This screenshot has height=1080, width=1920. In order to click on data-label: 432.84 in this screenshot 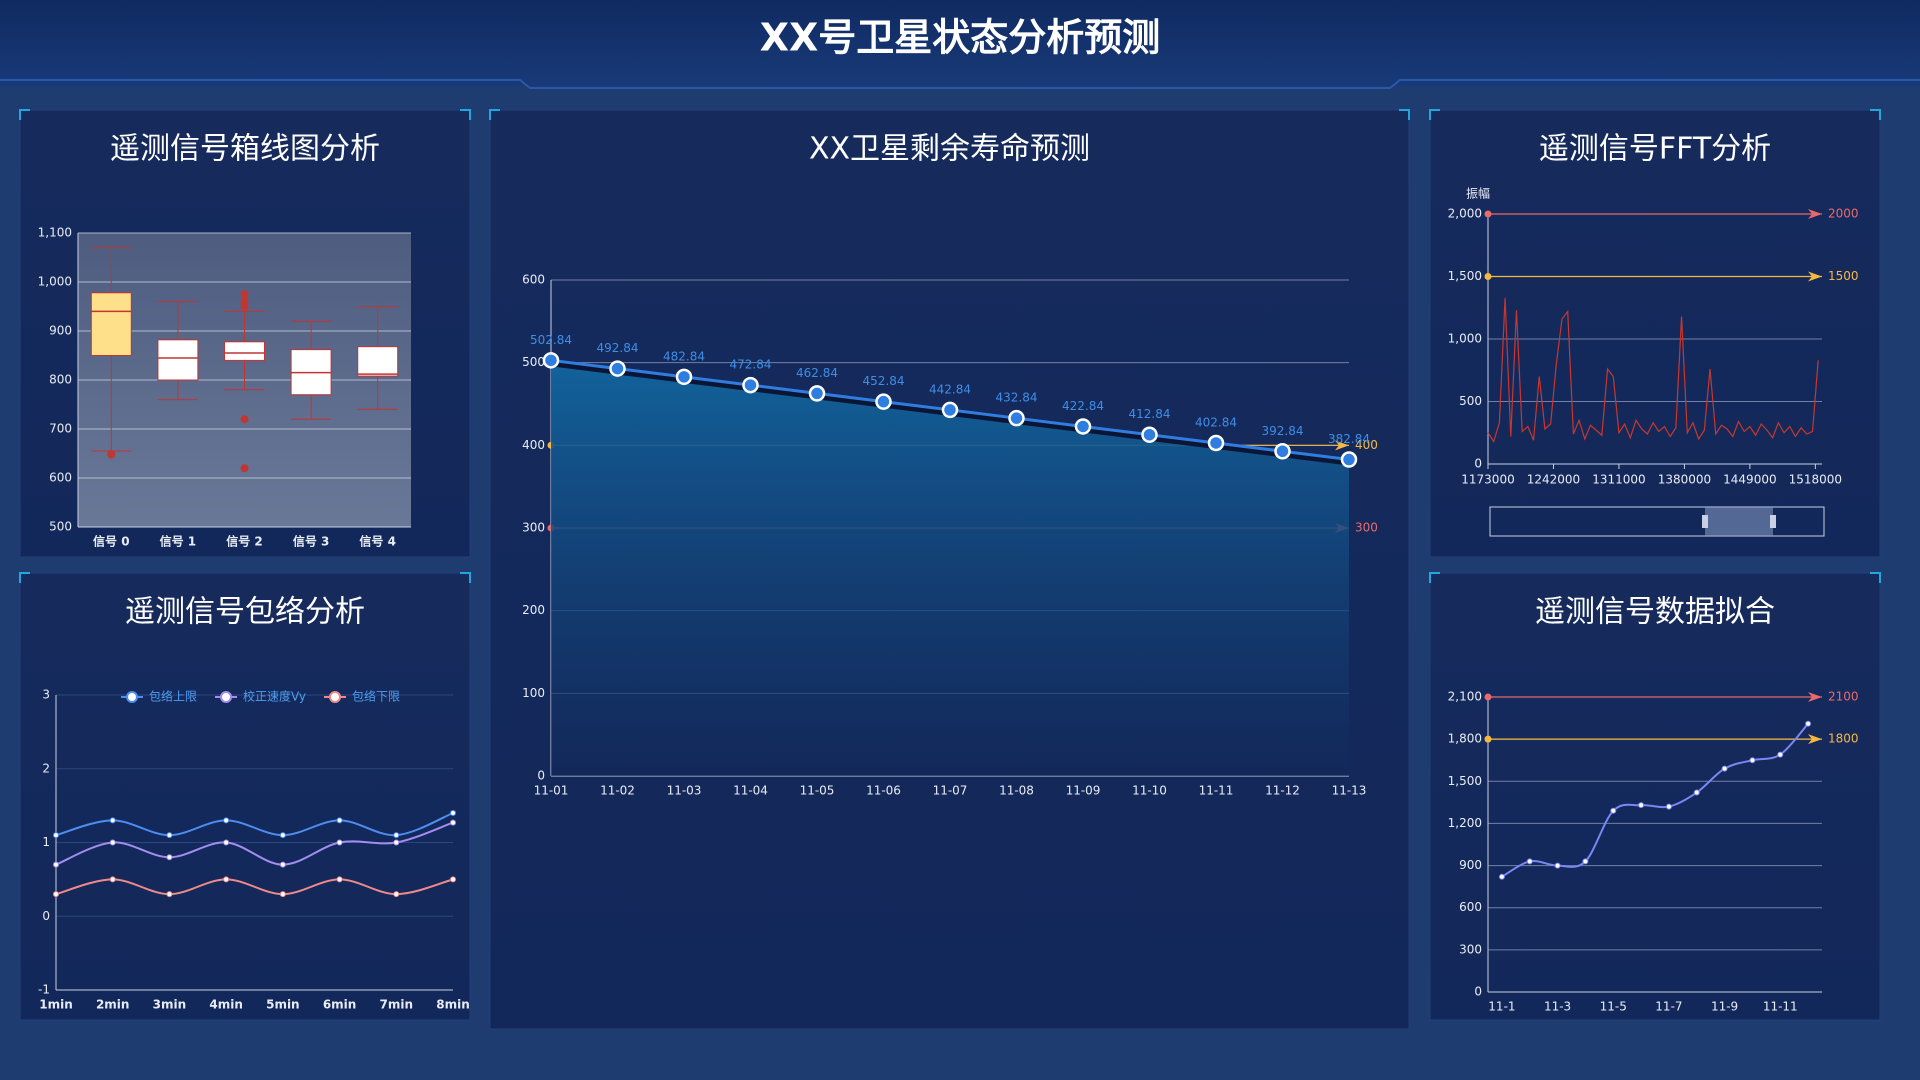, I will do `click(1017, 398)`.